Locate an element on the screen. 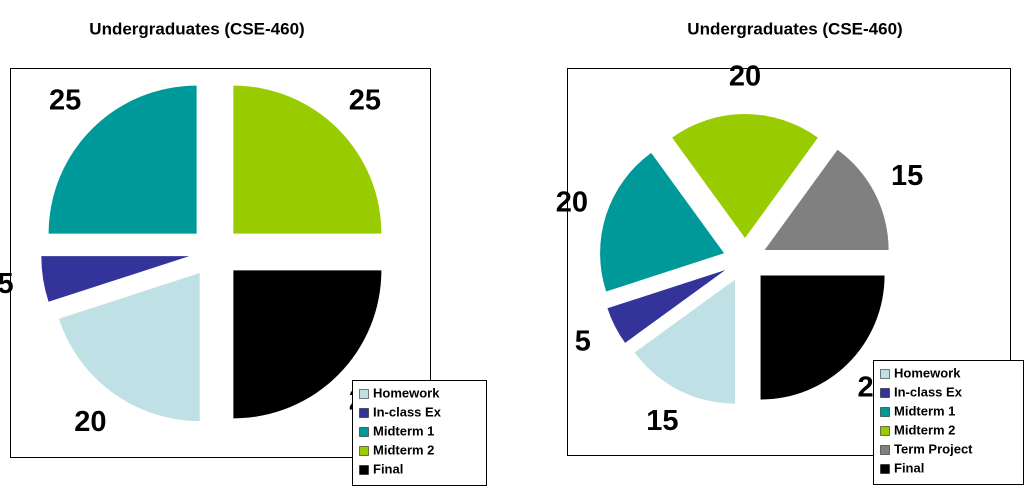 The image size is (1024, 504). legend-label: Term Project is located at coordinates (933, 448).